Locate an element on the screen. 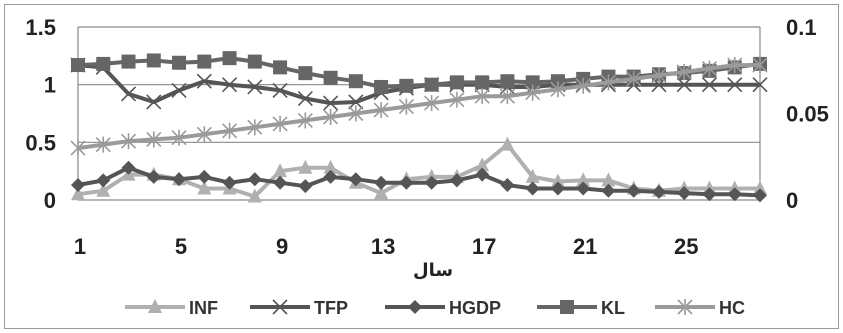 This screenshot has height=333, width=843. x-tick-label: 5 is located at coordinates (181, 246).